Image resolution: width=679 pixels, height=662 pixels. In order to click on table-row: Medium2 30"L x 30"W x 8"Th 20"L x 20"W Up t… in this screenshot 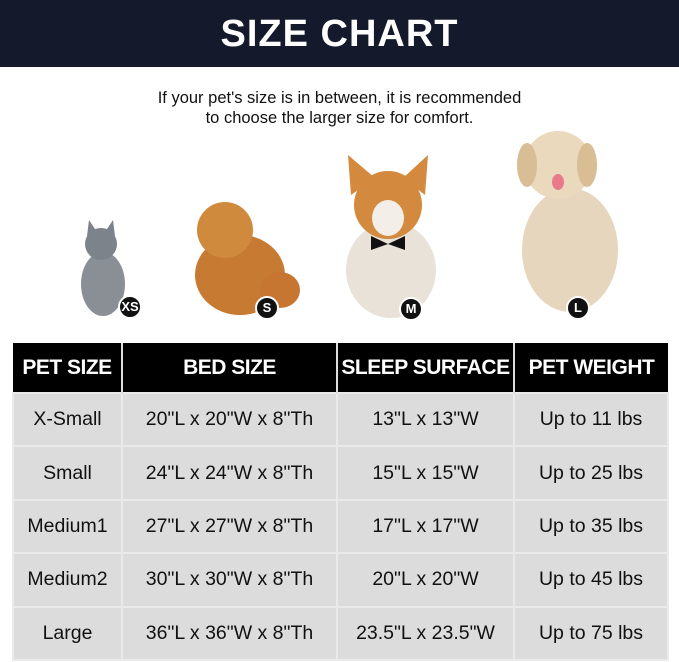, I will do `click(340, 580)`.